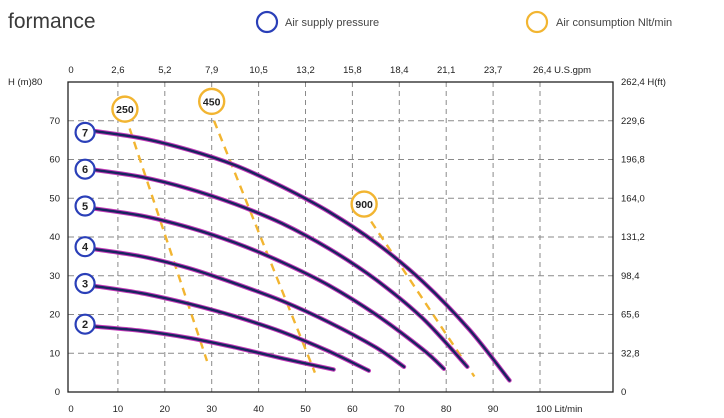 This screenshot has height=418, width=724. Describe the element at coordinates (399, 70) in the screenshot. I see `x-top-tick-label: 18,4` at that location.